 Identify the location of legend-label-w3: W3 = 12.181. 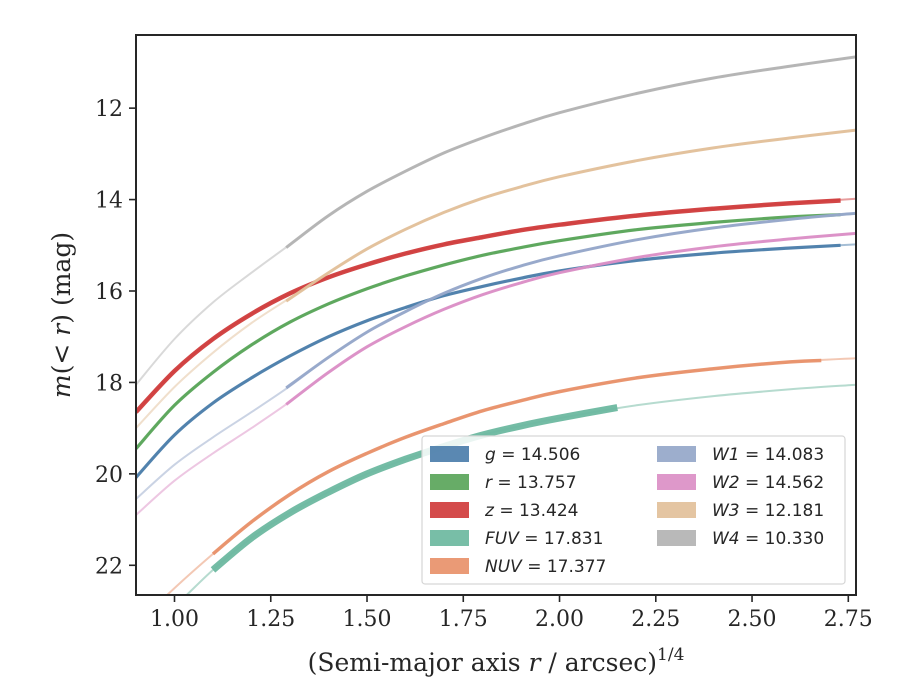
(768, 511).